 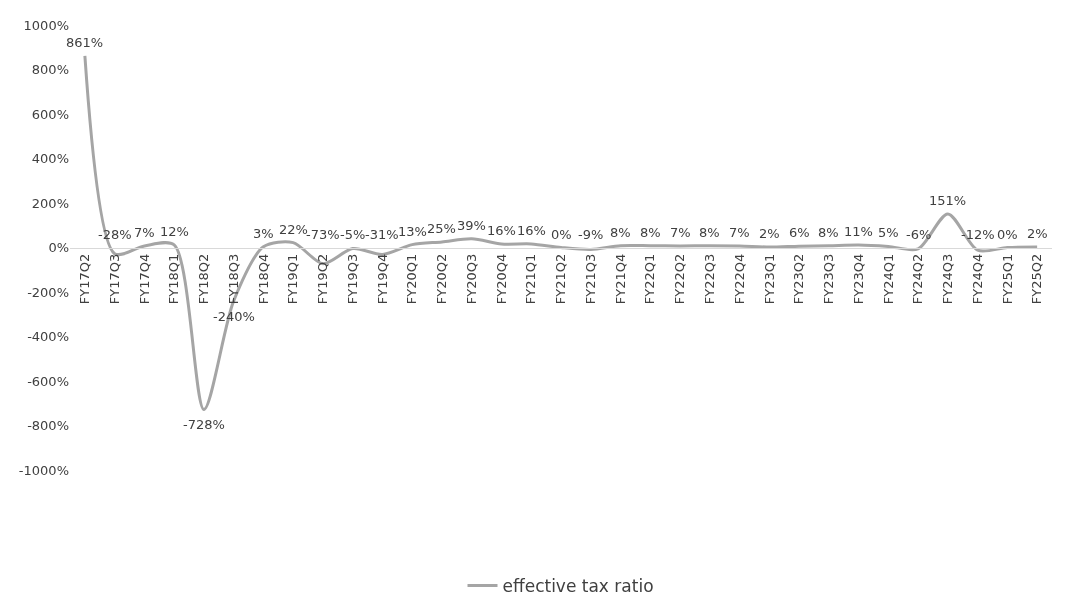 What do you see at coordinates (50, 114) in the screenshot?
I see `y-tick-label: 600%` at bounding box center [50, 114].